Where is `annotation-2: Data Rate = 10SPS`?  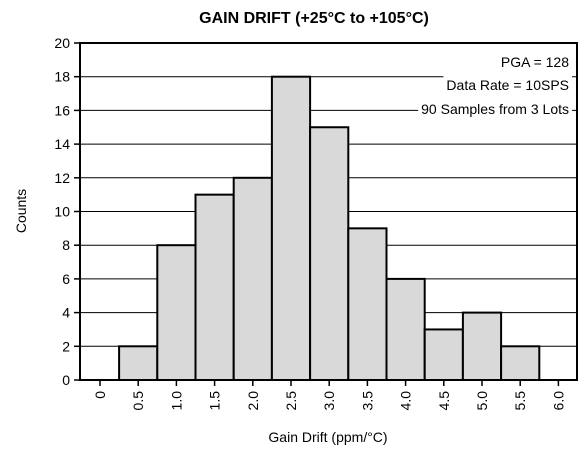
annotation-2: Data Rate = 10SPS is located at coordinates (507, 85).